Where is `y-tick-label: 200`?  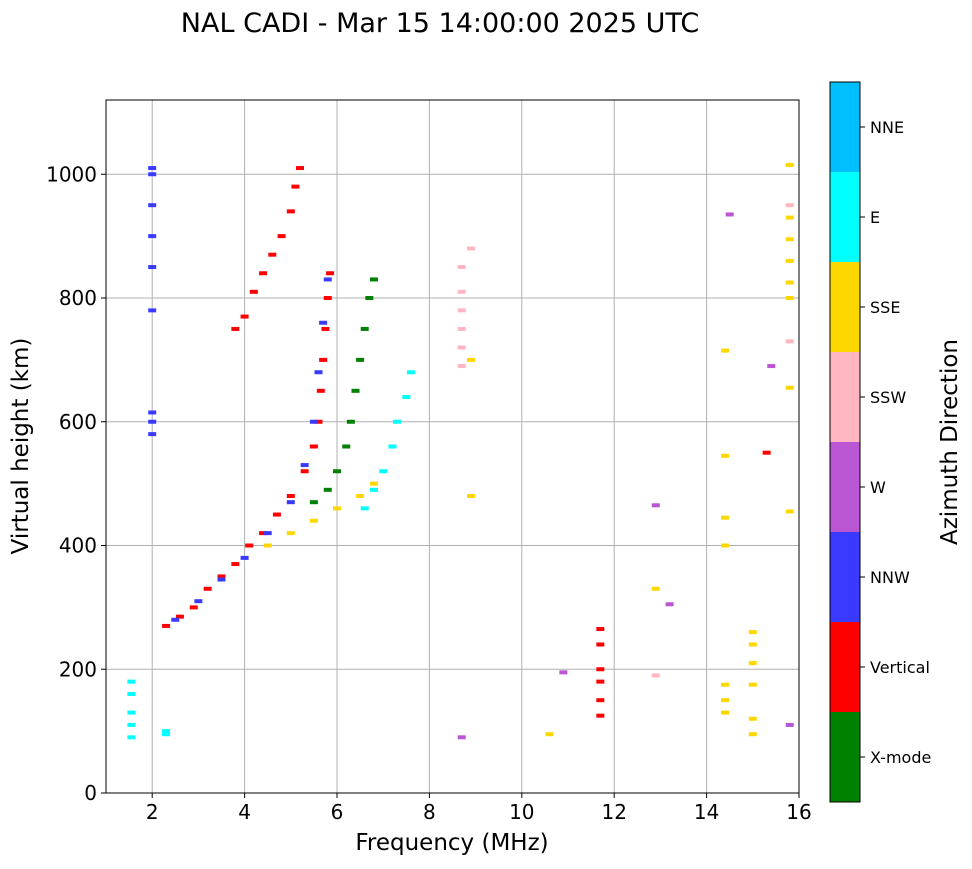
y-tick-label: 200 is located at coordinates (78, 669).